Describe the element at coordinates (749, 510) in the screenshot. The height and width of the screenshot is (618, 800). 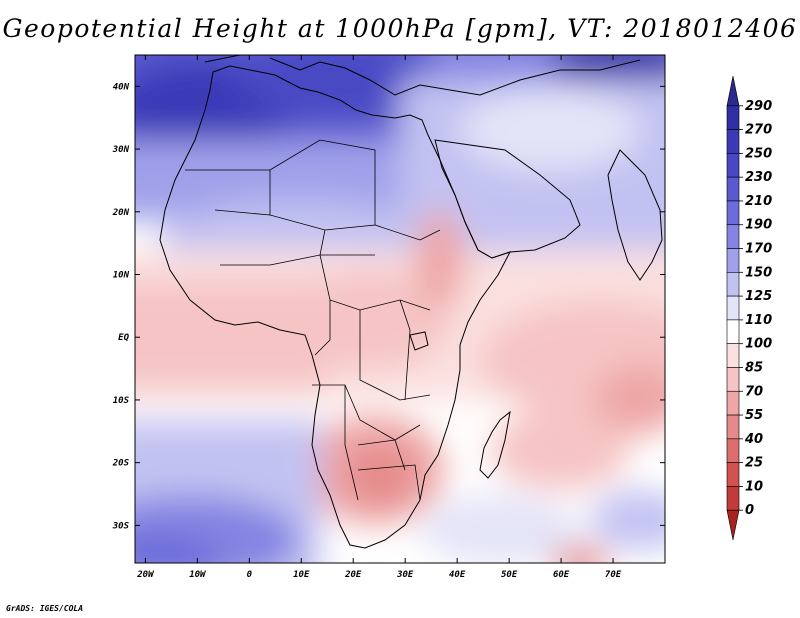
I see `colorbar-label: 0` at that location.